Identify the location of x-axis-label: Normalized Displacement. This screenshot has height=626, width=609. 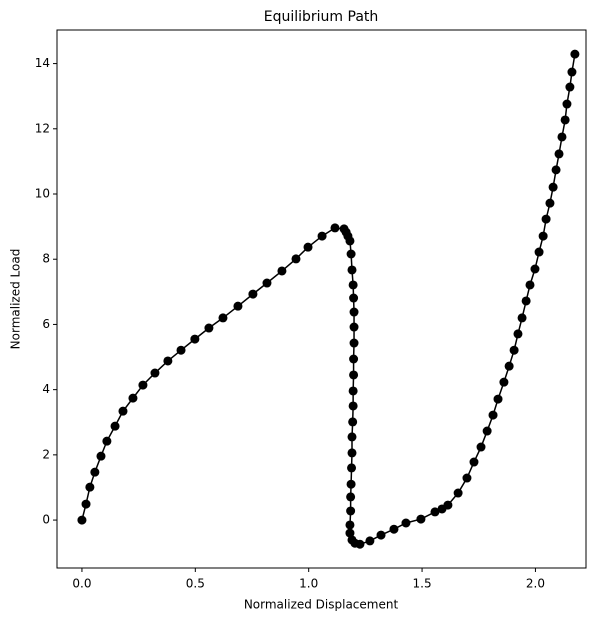
(321, 605).